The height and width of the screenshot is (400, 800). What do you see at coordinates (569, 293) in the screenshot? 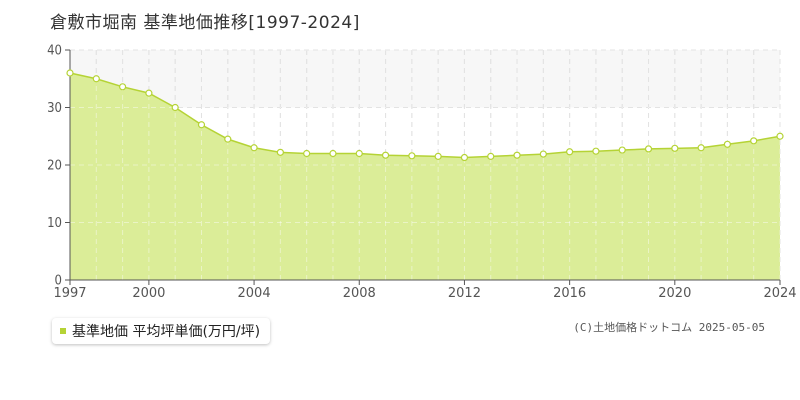
I see `x-tick-label: 2016` at bounding box center [569, 293].